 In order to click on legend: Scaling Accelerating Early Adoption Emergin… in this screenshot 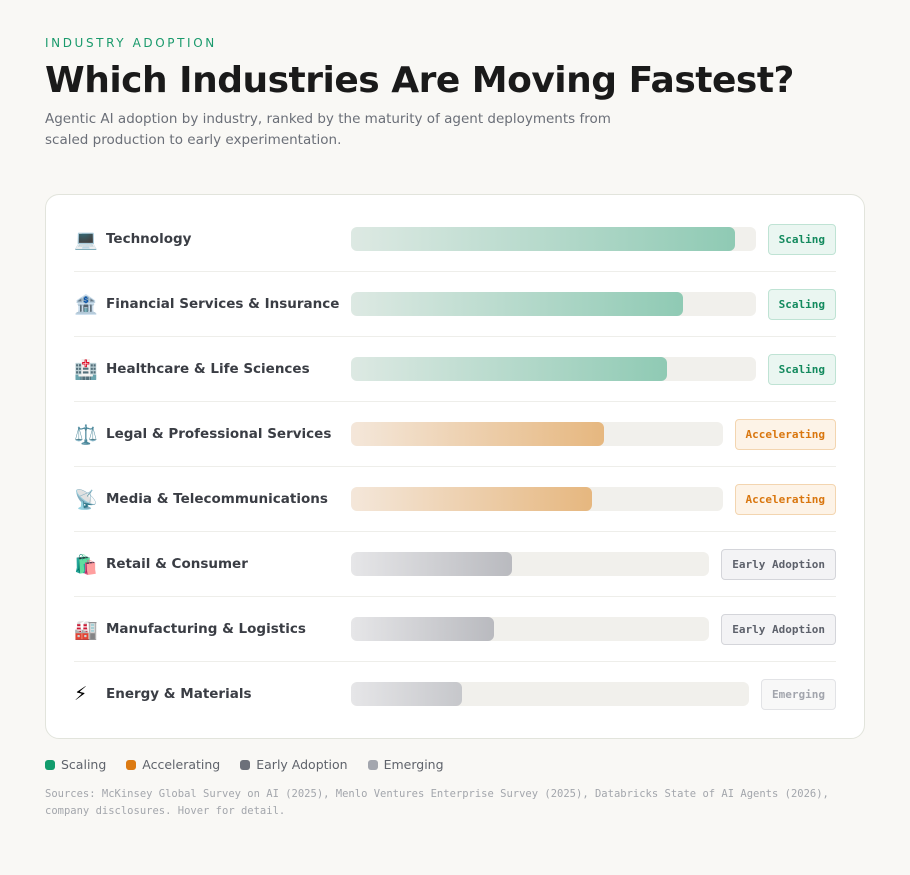, I will do `click(455, 764)`.